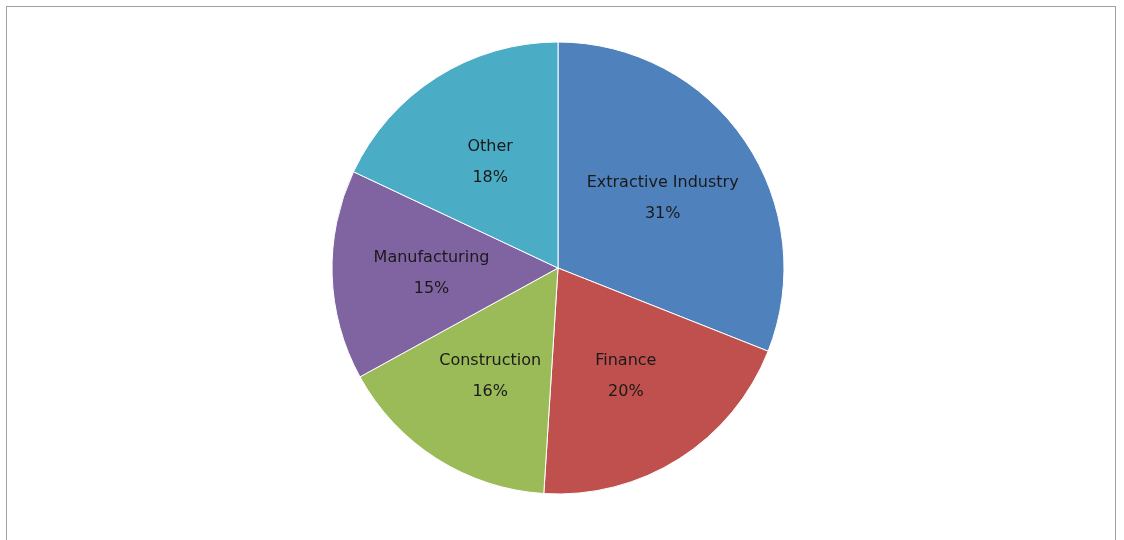 Image resolution: width=1124 pixels, height=540 pixels. Describe the element at coordinates (490, 359) in the screenshot. I see `slice-label: Construction` at that location.